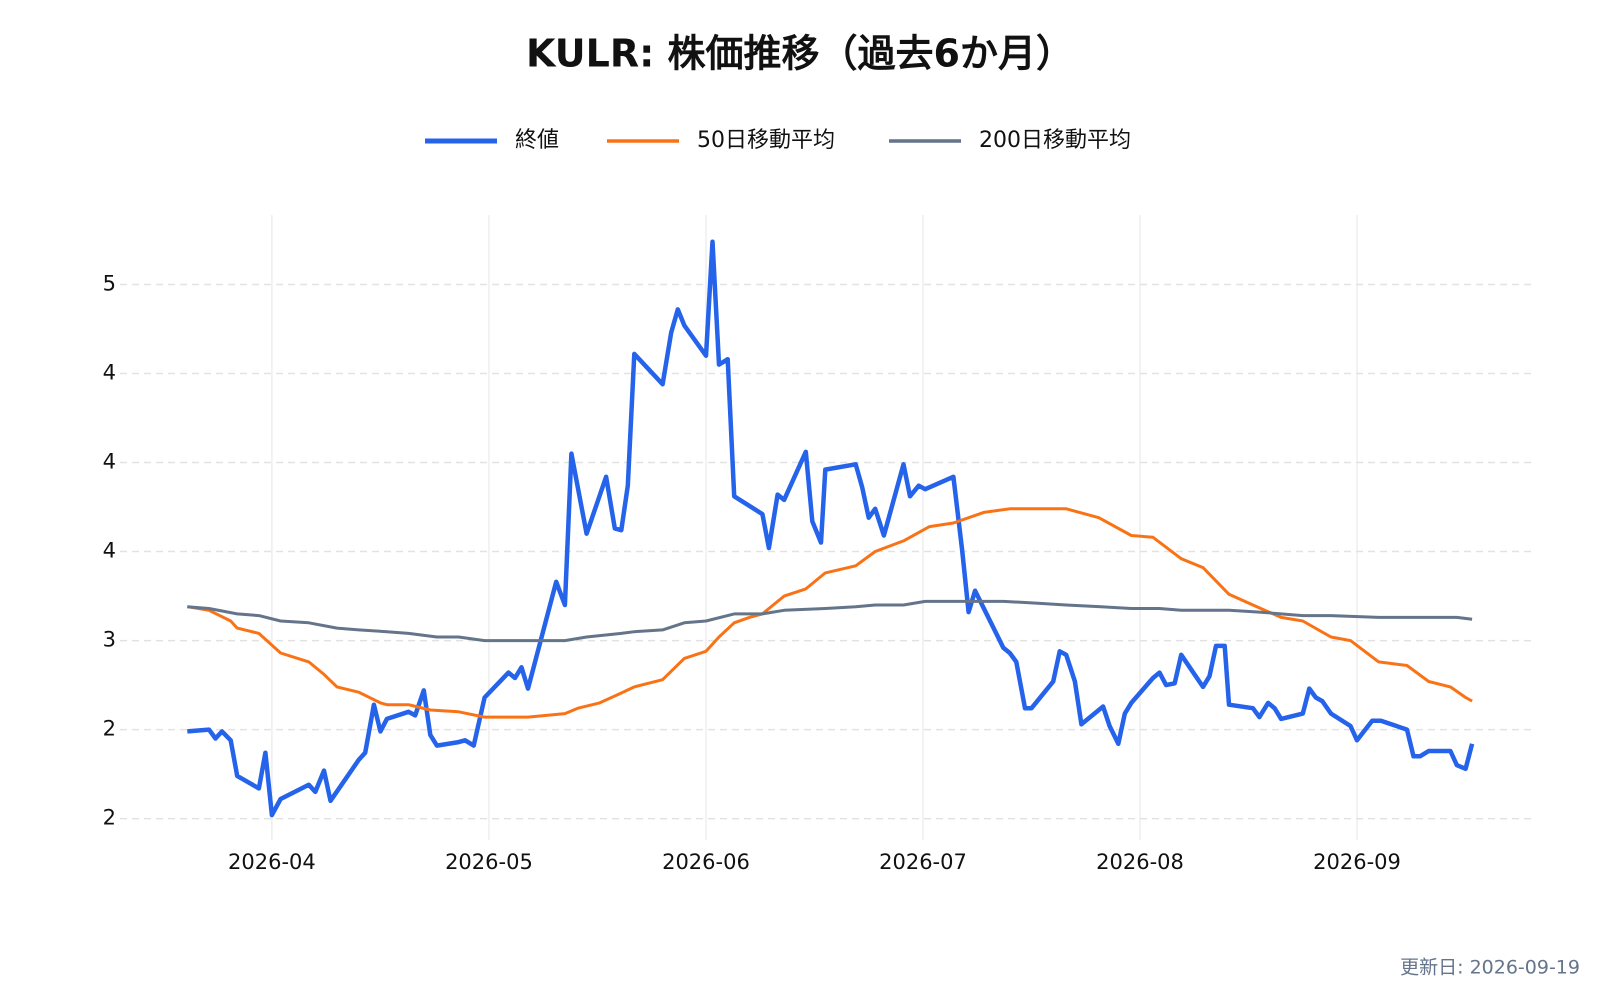 The height and width of the screenshot is (1000, 1600). Describe the element at coordinates (109, 283) in the screenshot. I see `y-tick-label: 5` at that location.